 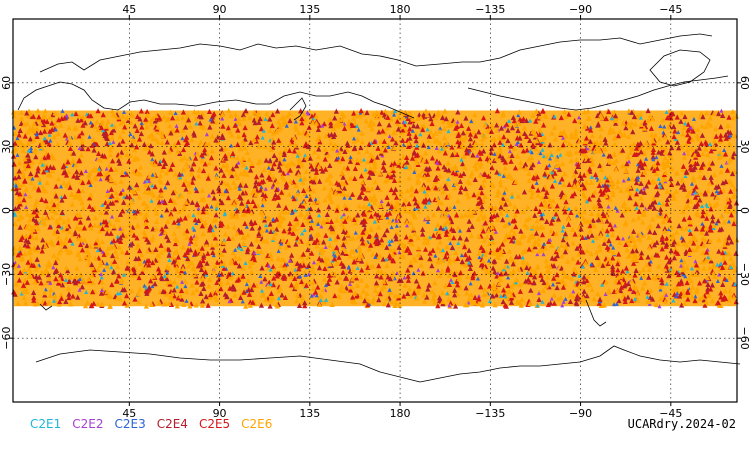 I want to click on occultation-point-c2e2, so click(x=721, y=110).